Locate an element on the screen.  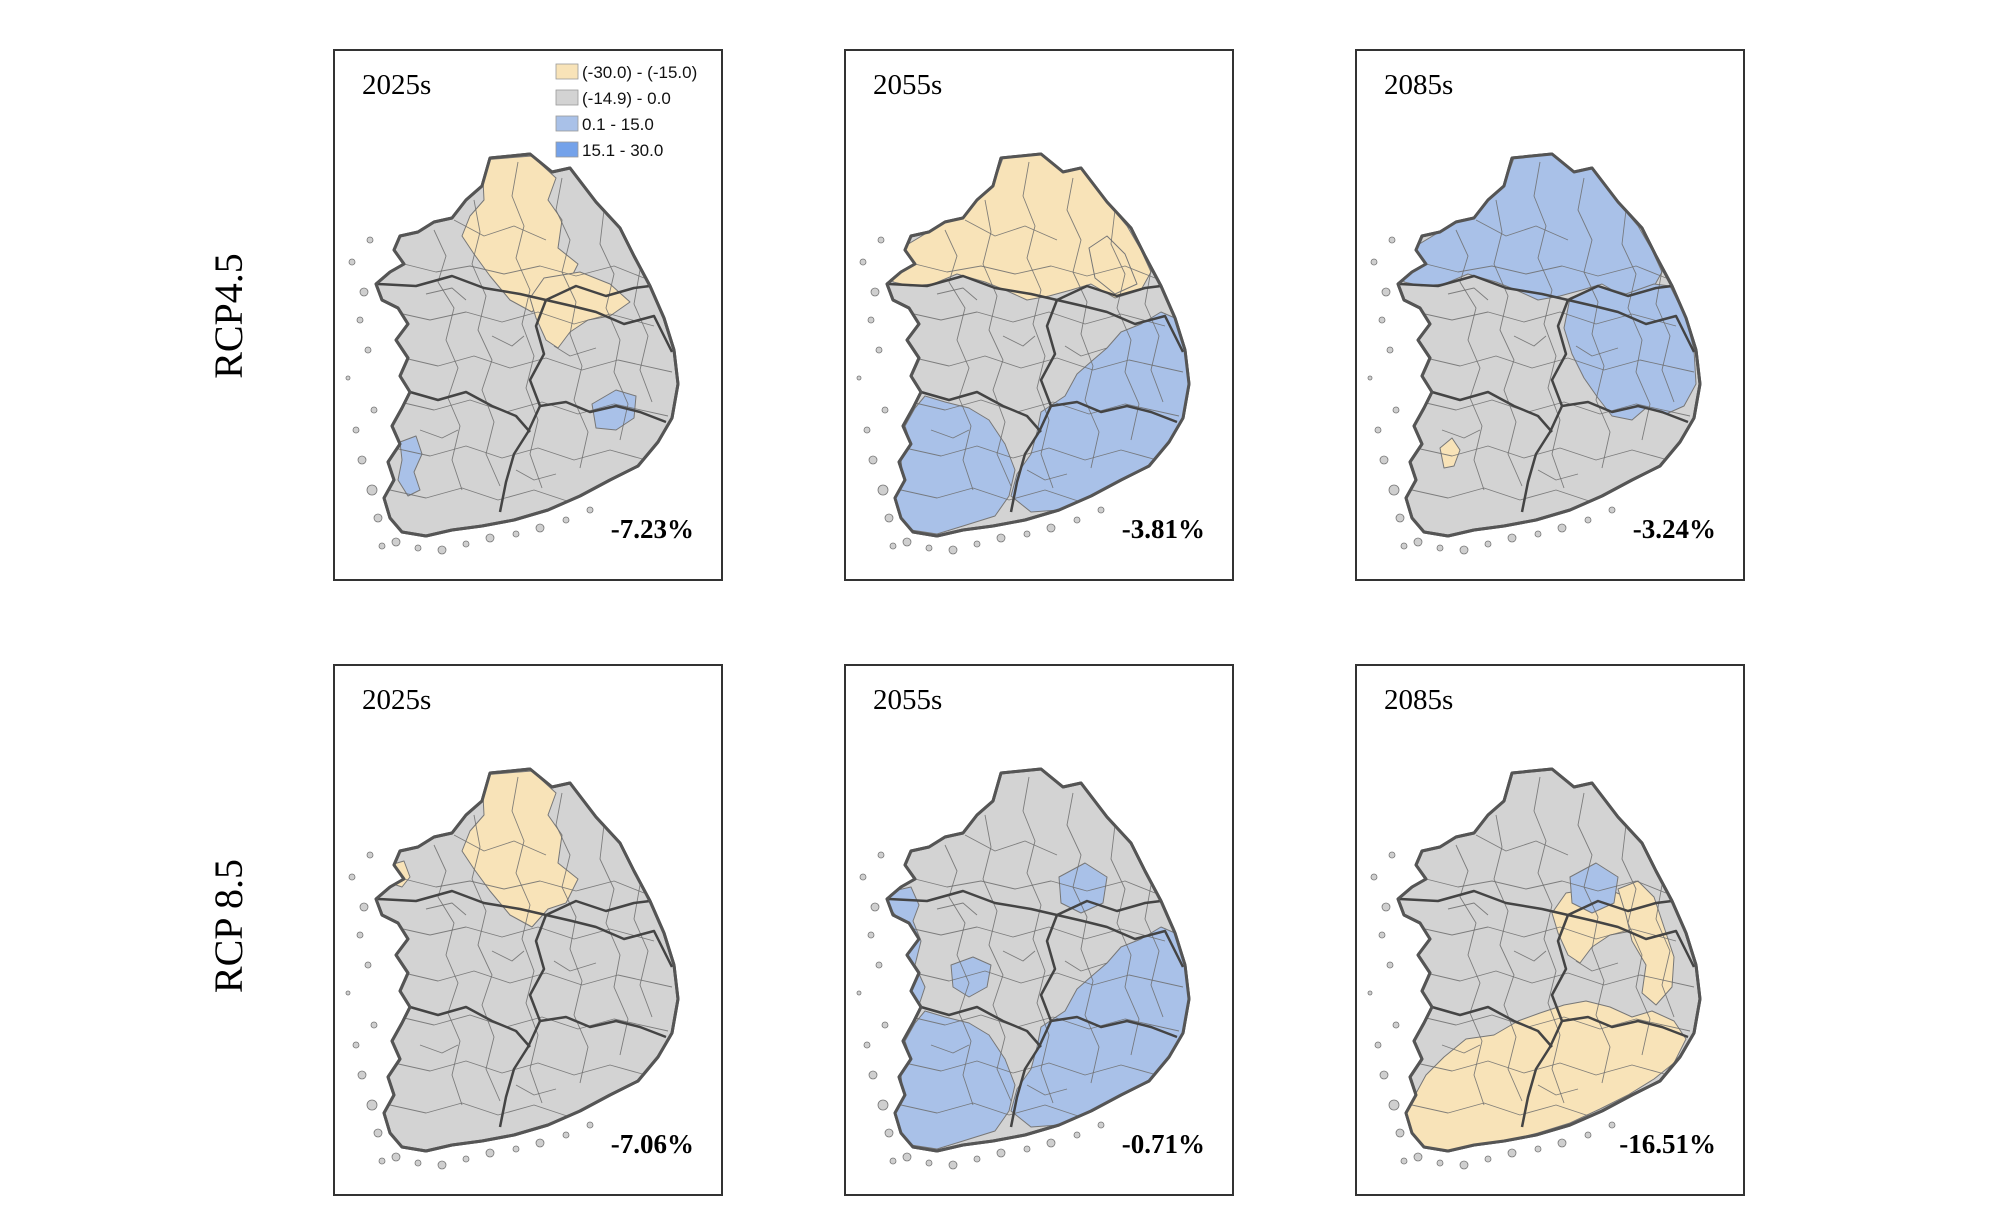
period-label: 2055s is located at coordinates (907, 85).